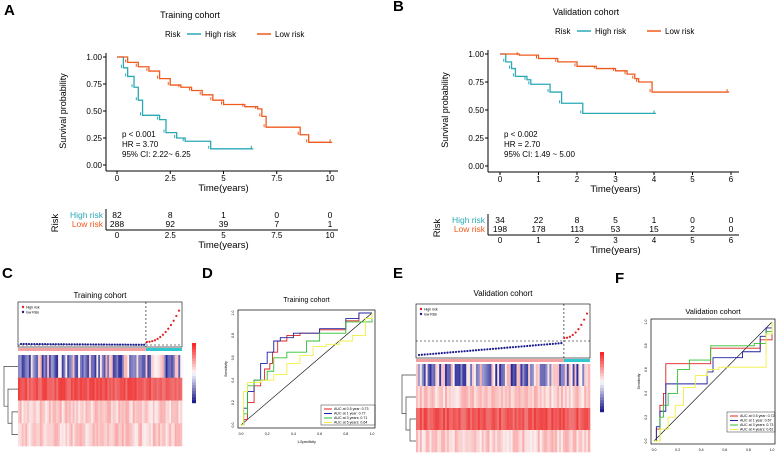 The width and height of the screenshot is (778, 455). Describe the element at coordinates (185, 103) in the screenshot. I see `survival-curve-high-risk` at that location.